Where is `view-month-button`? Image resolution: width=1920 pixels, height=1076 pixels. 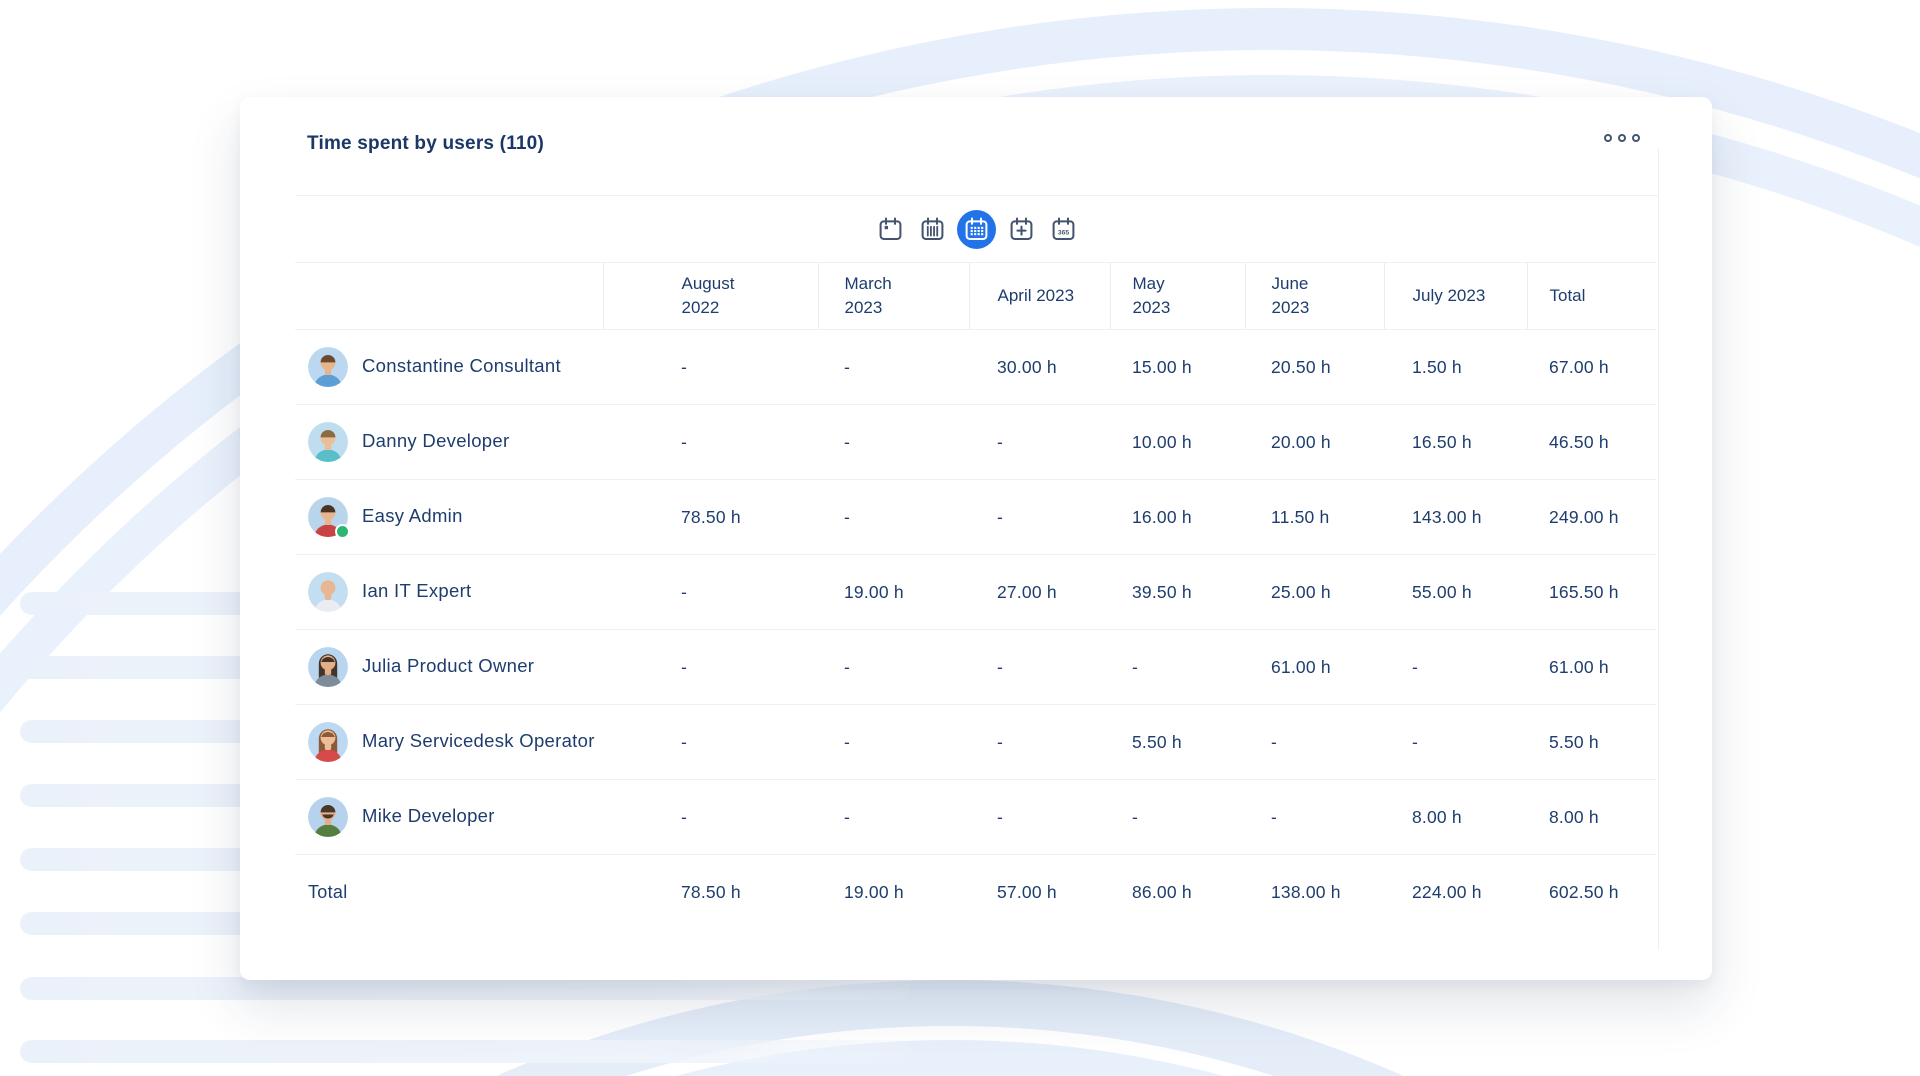
view-month-button is located at coordinates (976, 229).